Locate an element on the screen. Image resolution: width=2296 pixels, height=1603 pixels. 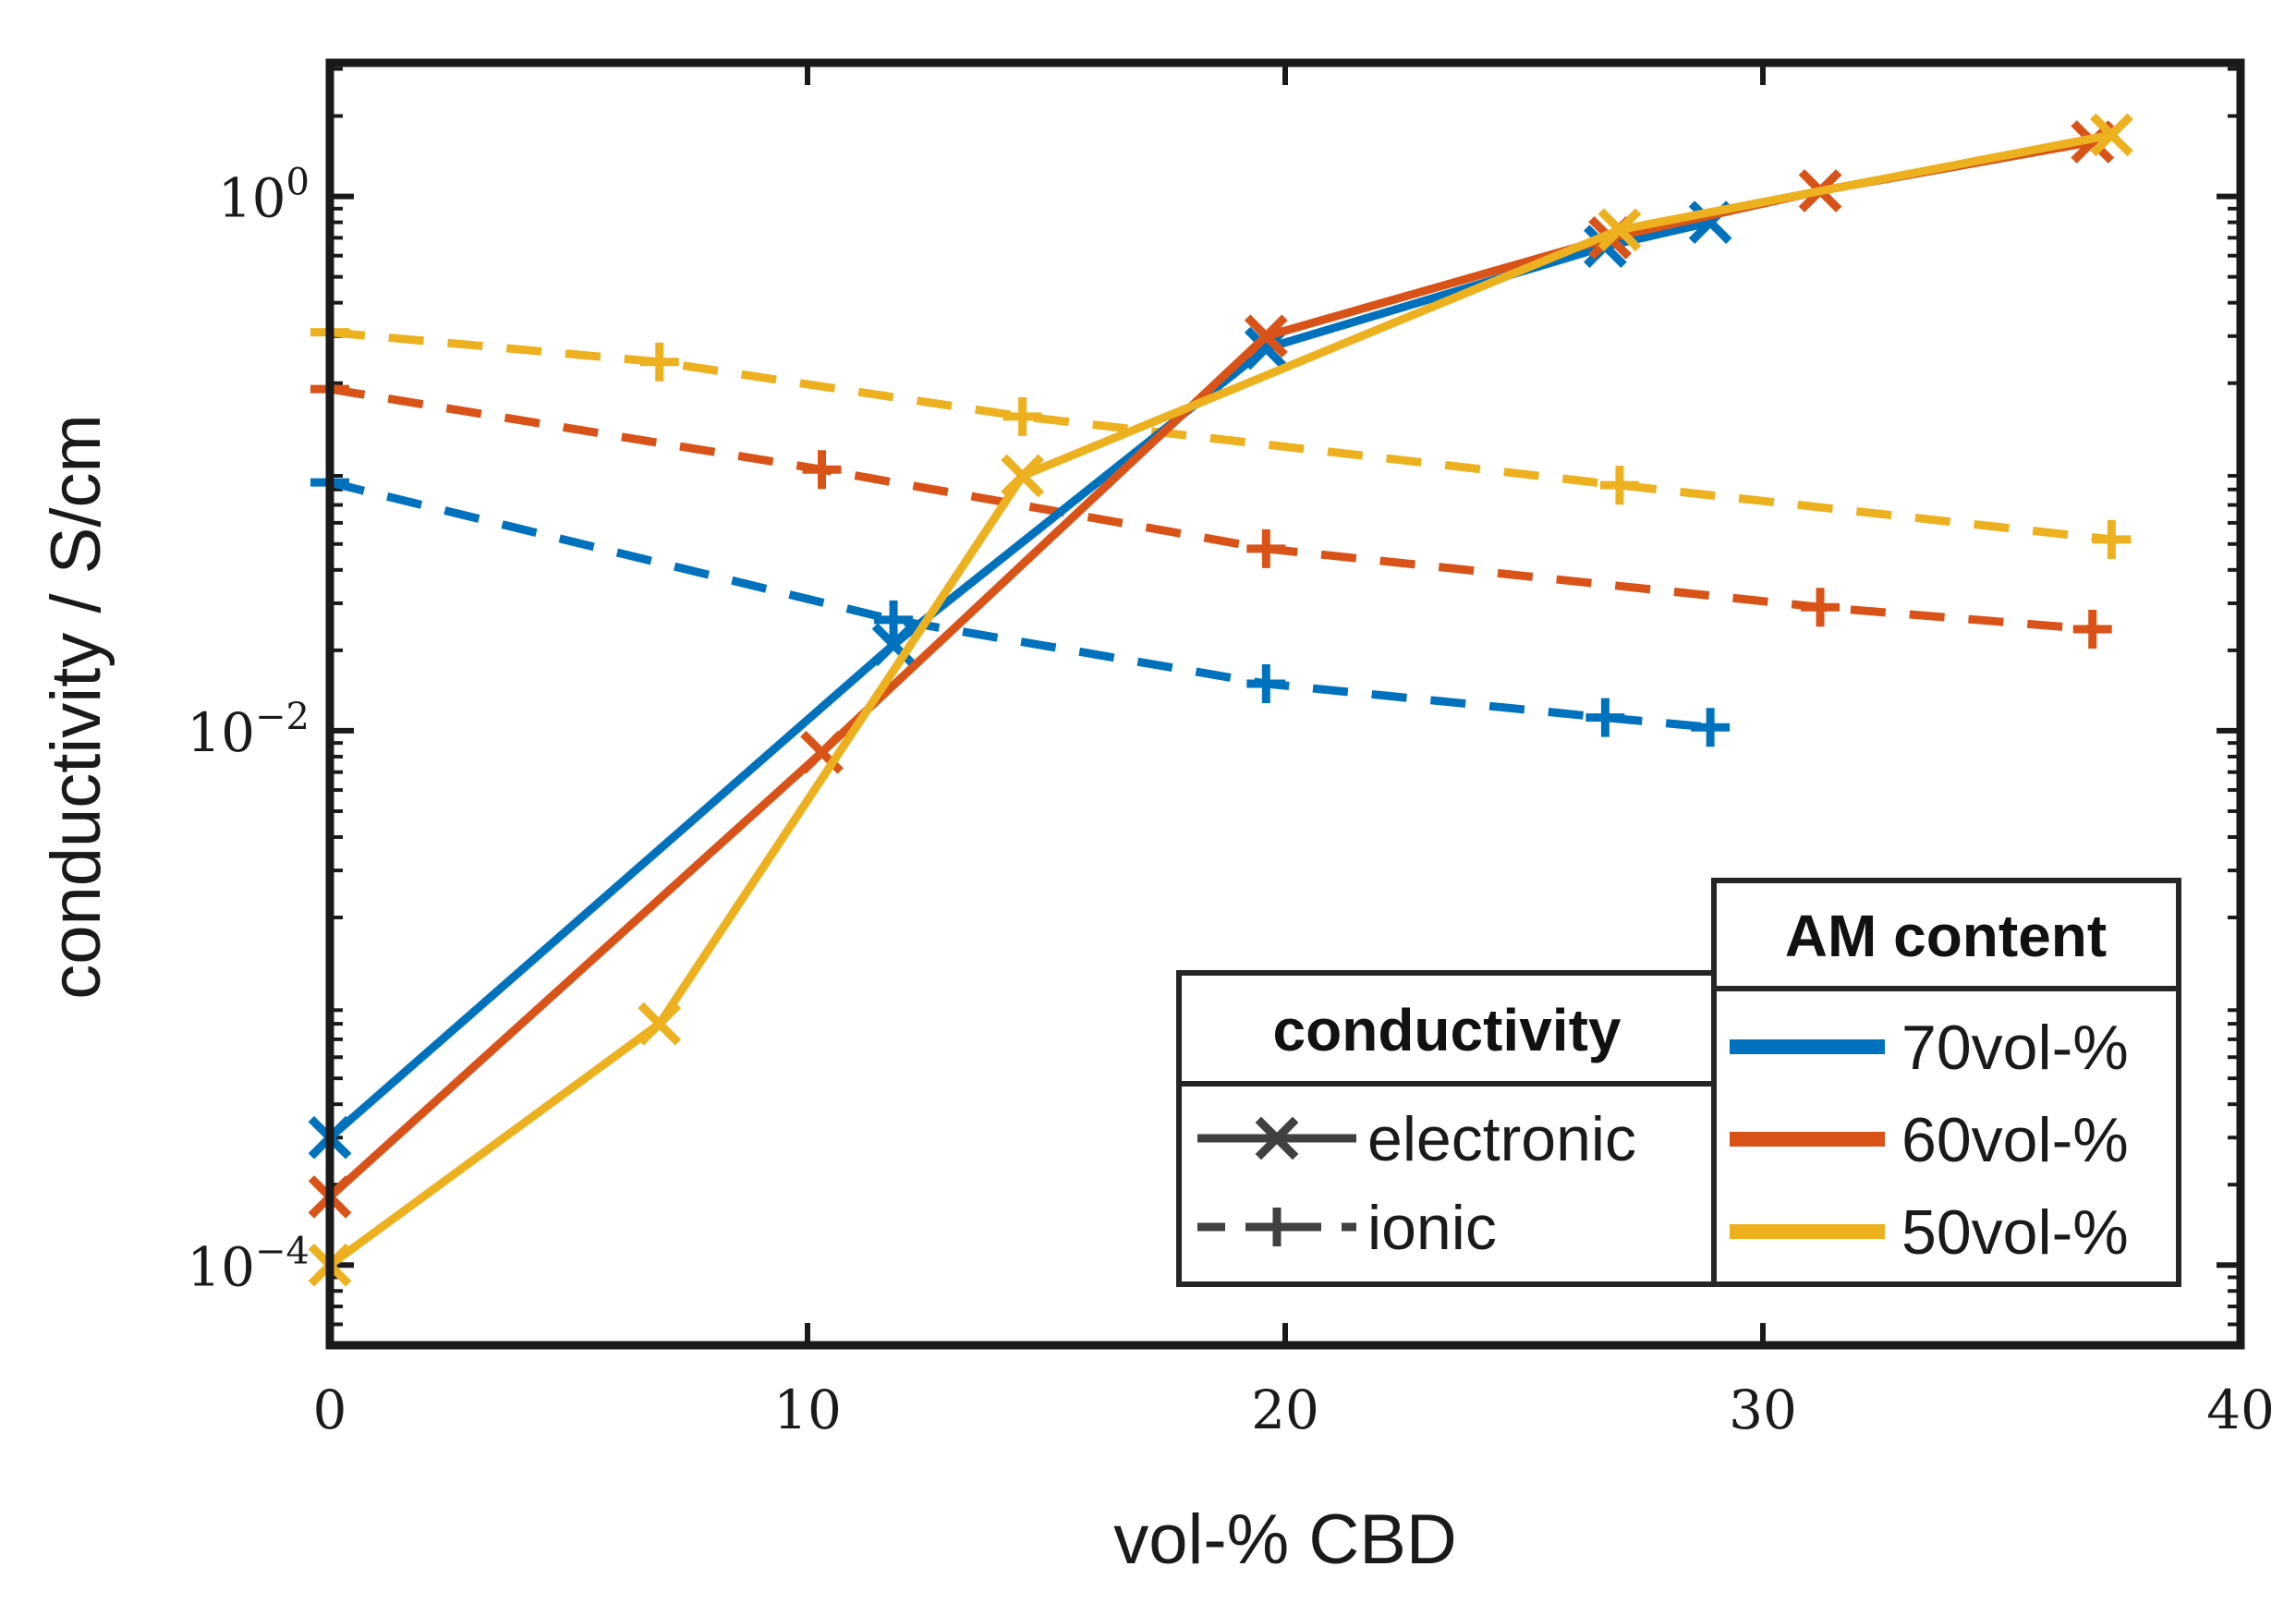
legend-conductivity: conductivity electronic ionic is located at coordinates (1447, 1128).